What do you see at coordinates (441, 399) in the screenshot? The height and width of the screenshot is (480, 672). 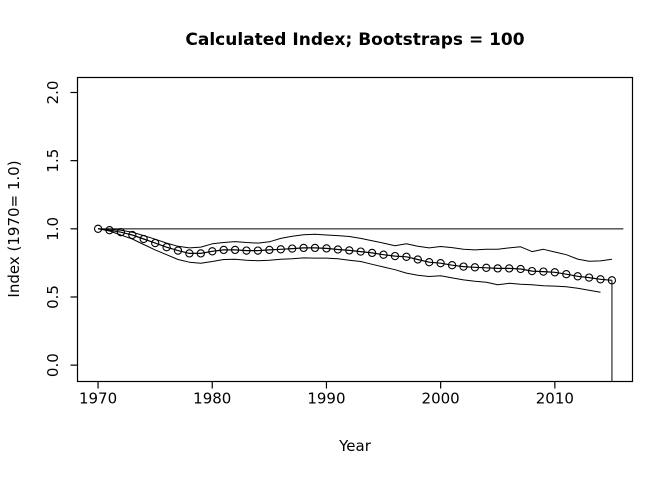 I see `x-tick-label: 2000` at bounding box center [441, 399].